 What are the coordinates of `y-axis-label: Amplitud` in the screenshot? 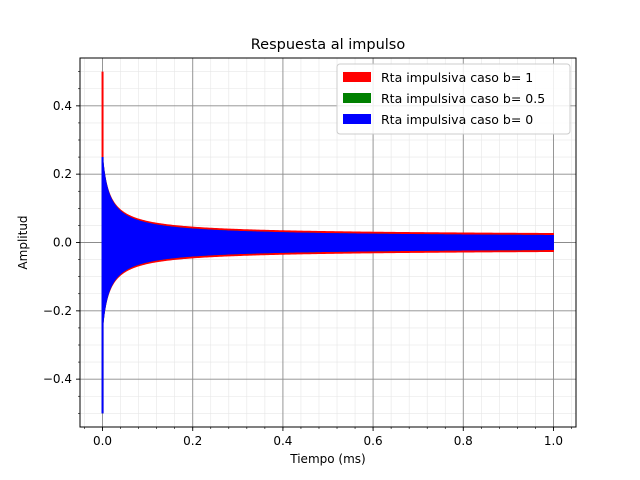 It's located at (23, 242).